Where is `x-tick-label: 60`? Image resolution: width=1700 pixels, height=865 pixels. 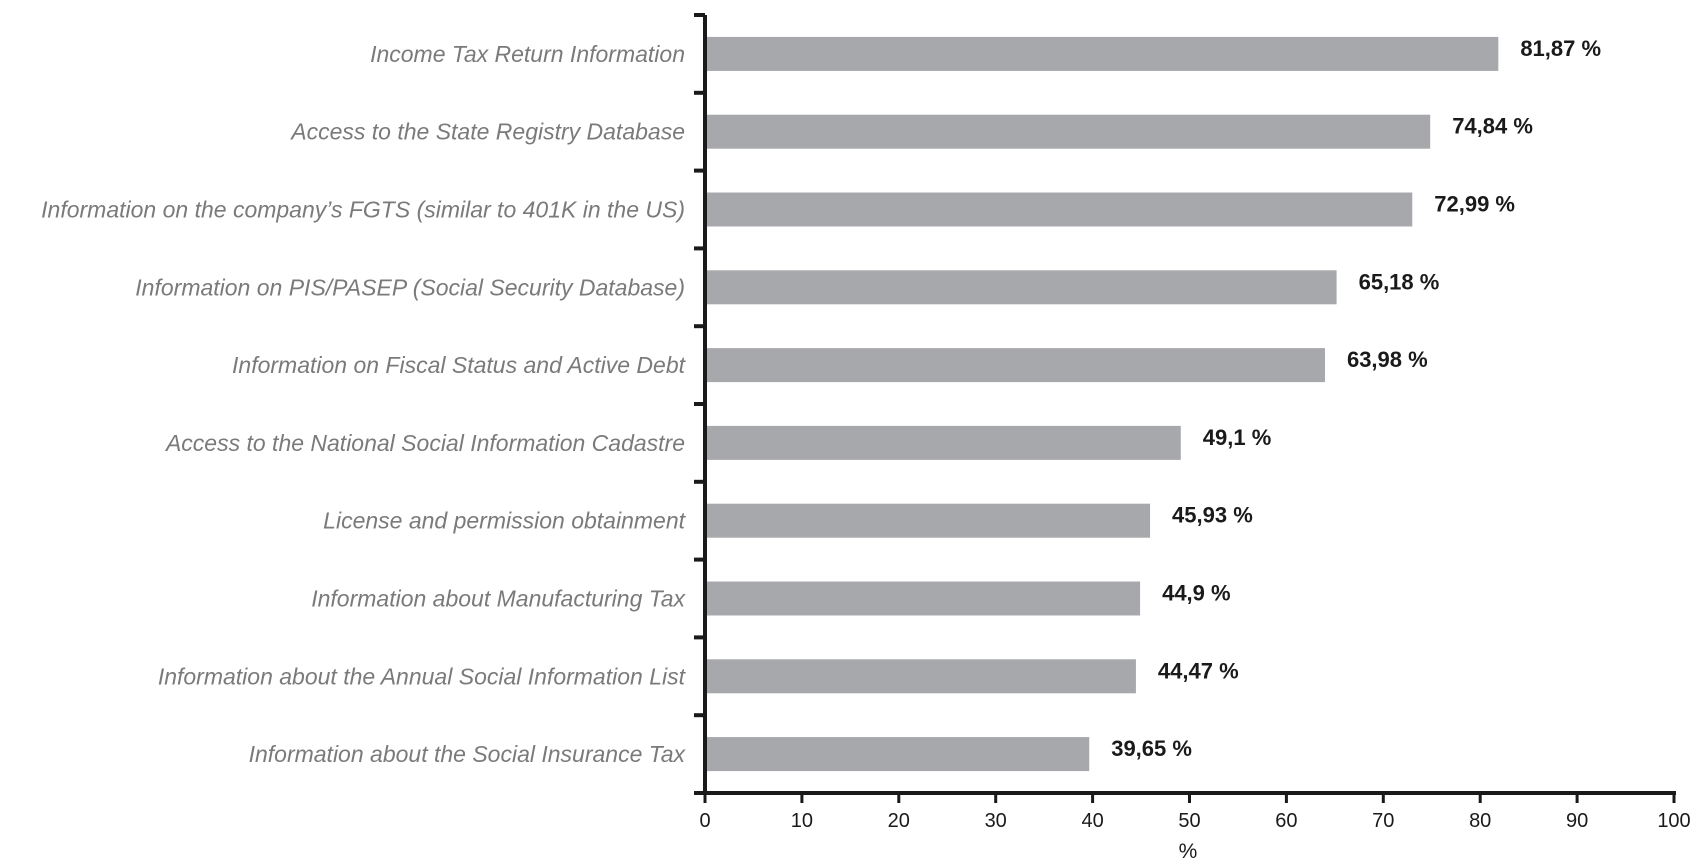 x-tick-label: 60 is located at coordinates (1286, 821).